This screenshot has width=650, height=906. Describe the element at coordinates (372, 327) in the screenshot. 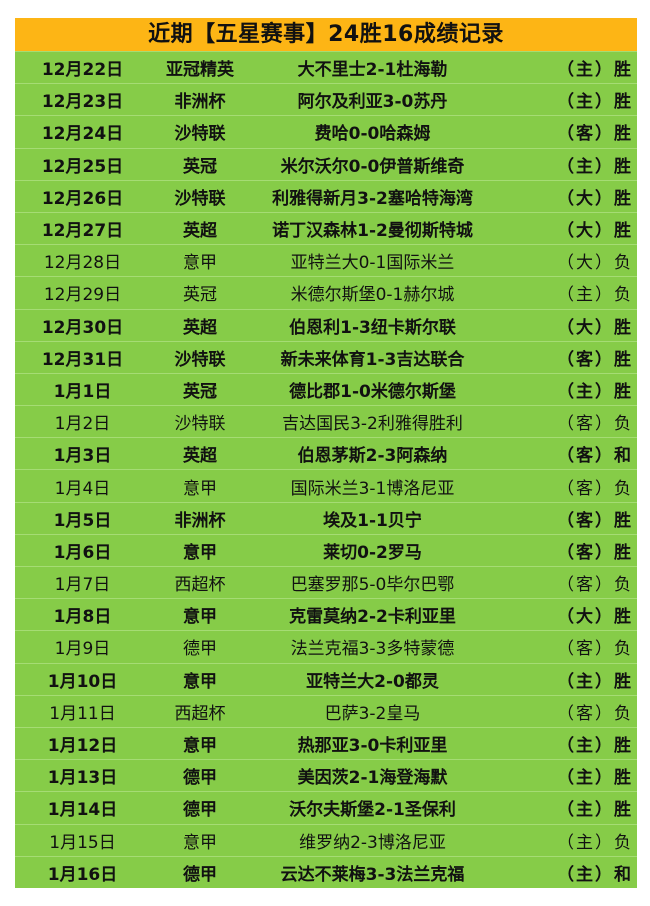

I see `match-cell: 伯恩利1-3纽卡斯尔联` at that location.